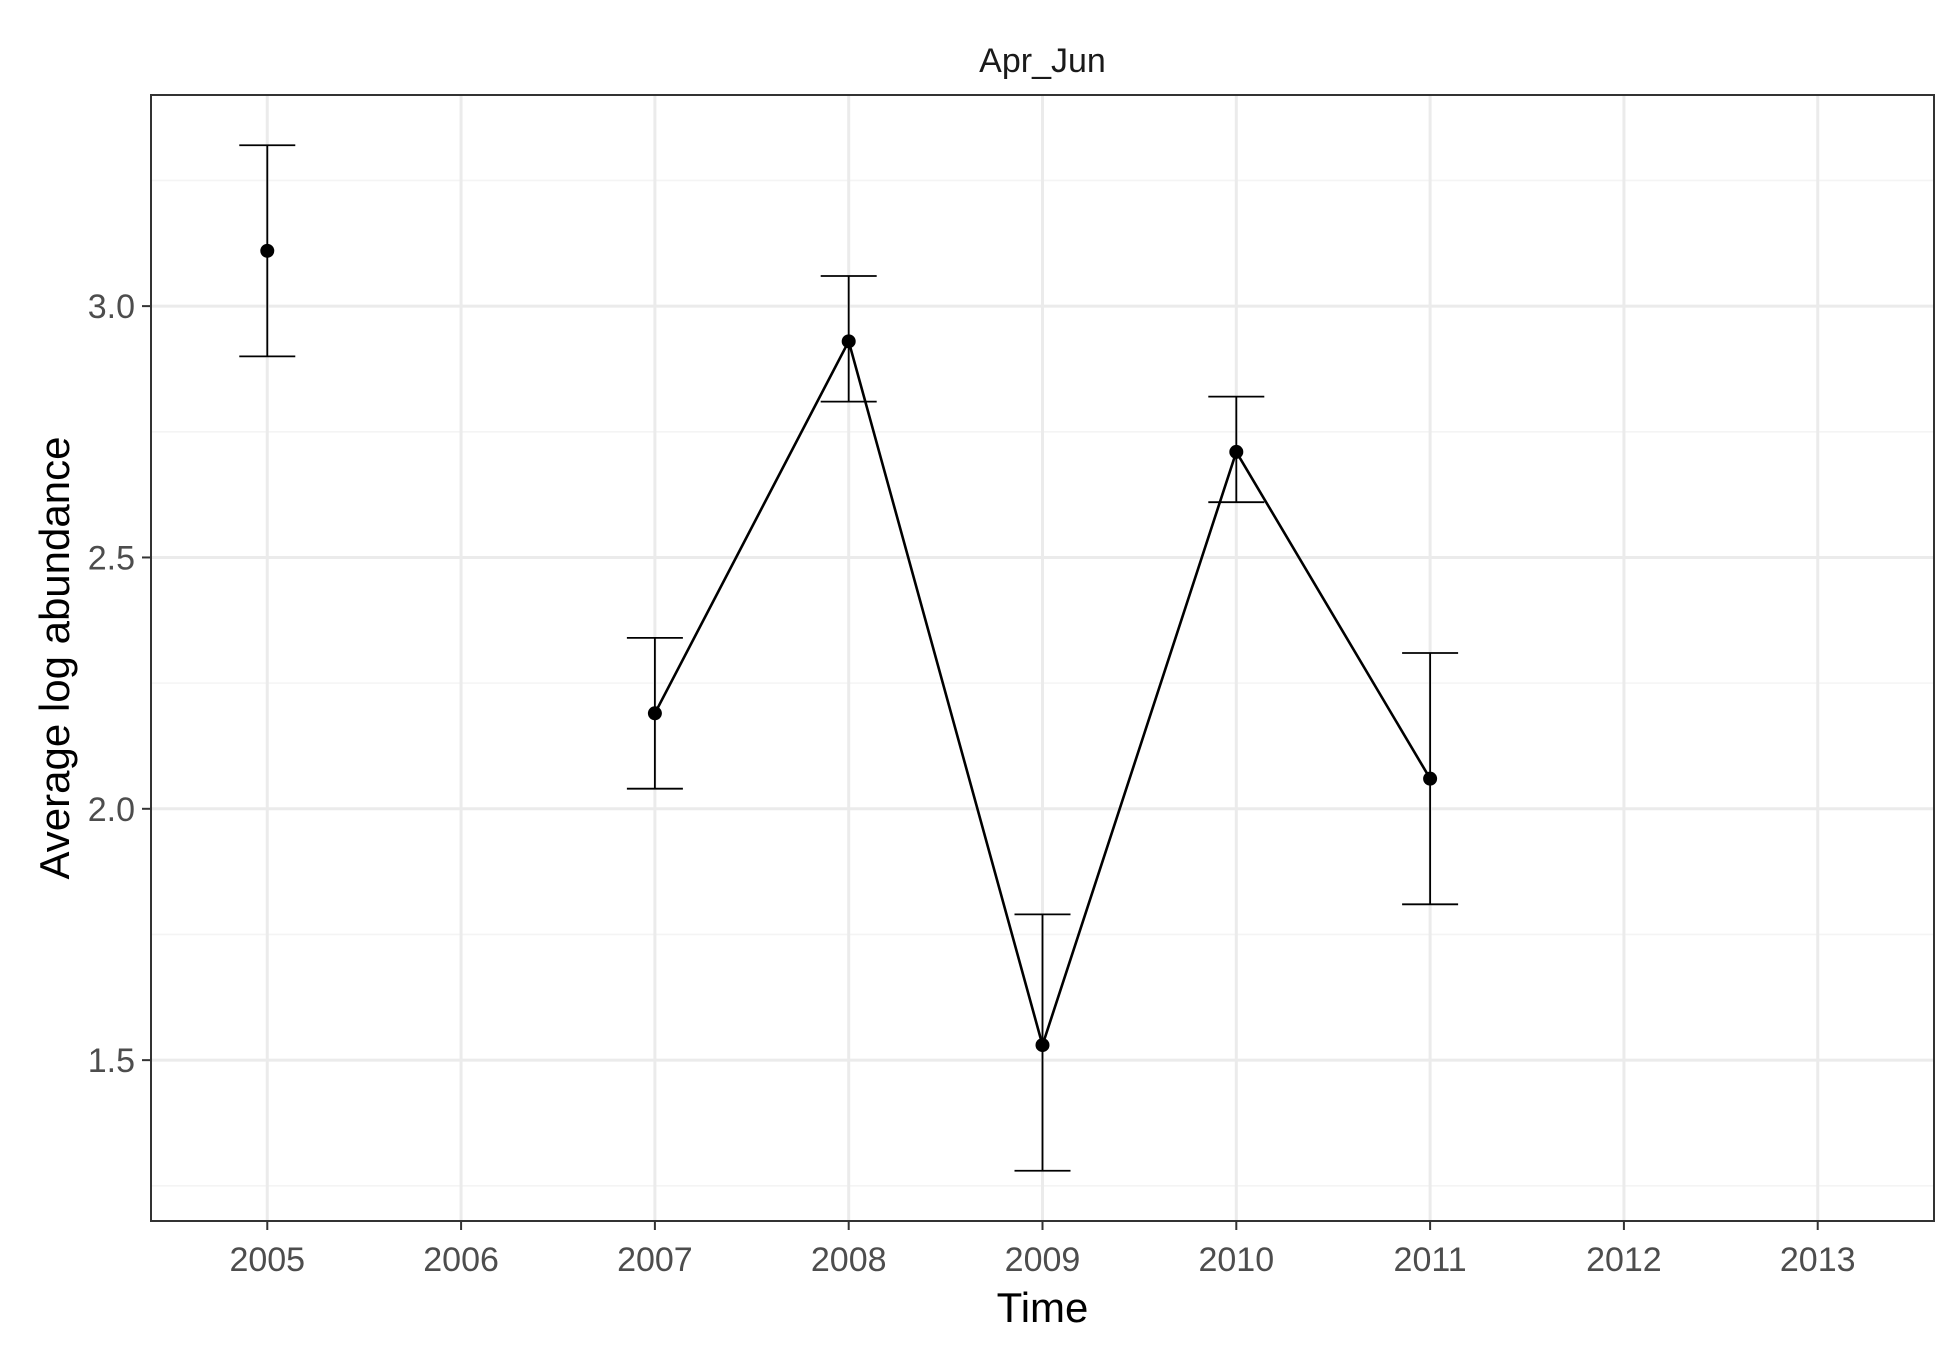 This screenshot has width=1950, height=1349. I want to click on x-tick-label: 2012, so click(1624, 1260).